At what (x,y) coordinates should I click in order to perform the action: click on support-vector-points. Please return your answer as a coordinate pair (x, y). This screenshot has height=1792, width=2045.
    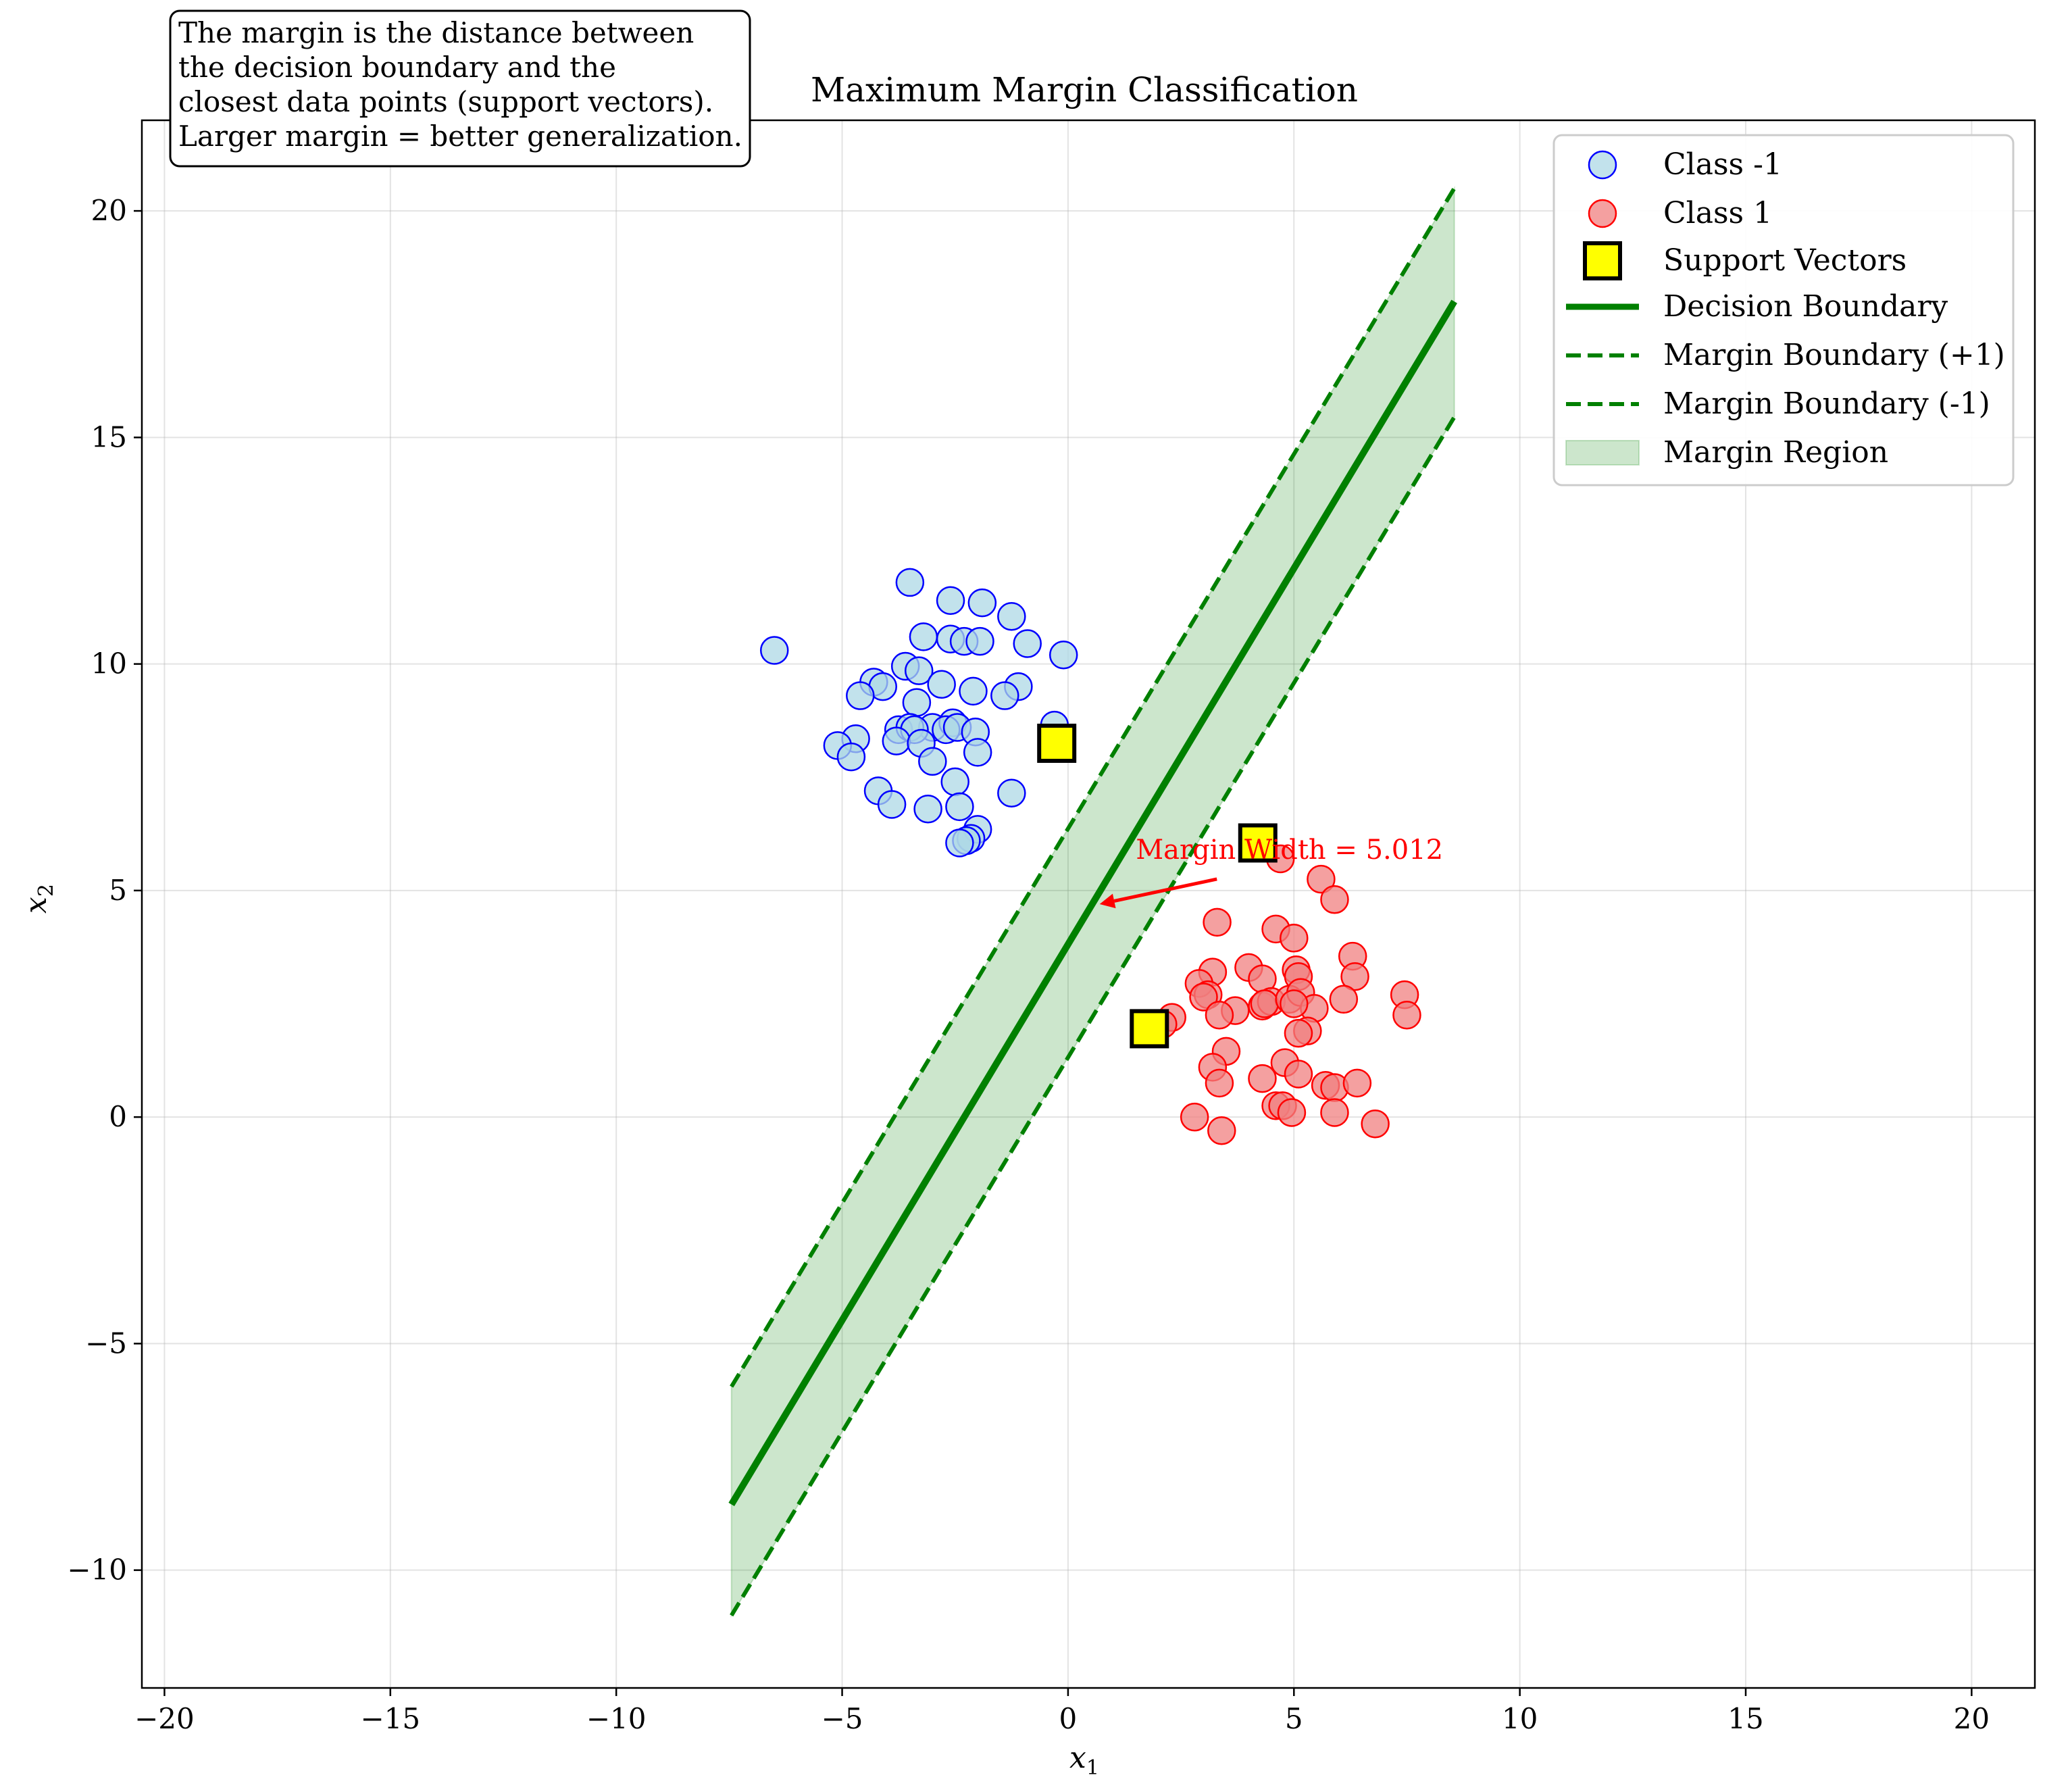
    Looking at the image, I should click on (1157, 886).